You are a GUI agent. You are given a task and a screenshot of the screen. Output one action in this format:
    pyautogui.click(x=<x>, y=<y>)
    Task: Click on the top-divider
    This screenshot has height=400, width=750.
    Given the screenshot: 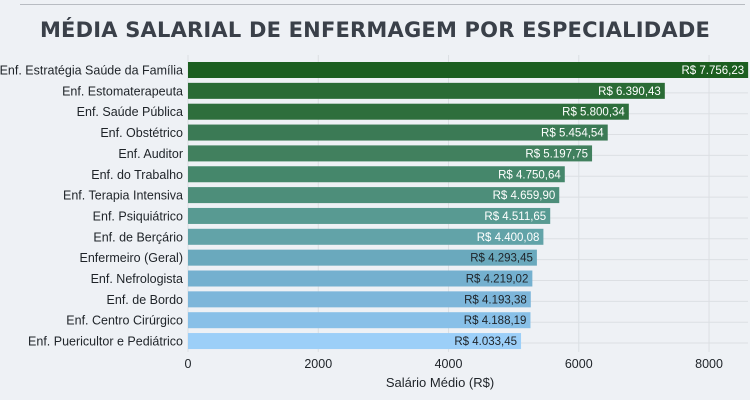 What is the action you would take?
    pyautogui.click(x=382, y=4)
    